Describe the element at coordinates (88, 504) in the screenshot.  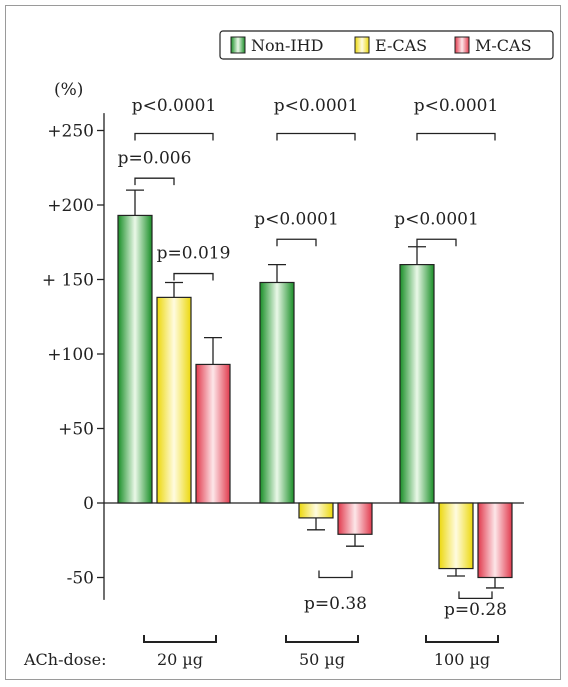
I see `y-tick-label: 0` at that location.